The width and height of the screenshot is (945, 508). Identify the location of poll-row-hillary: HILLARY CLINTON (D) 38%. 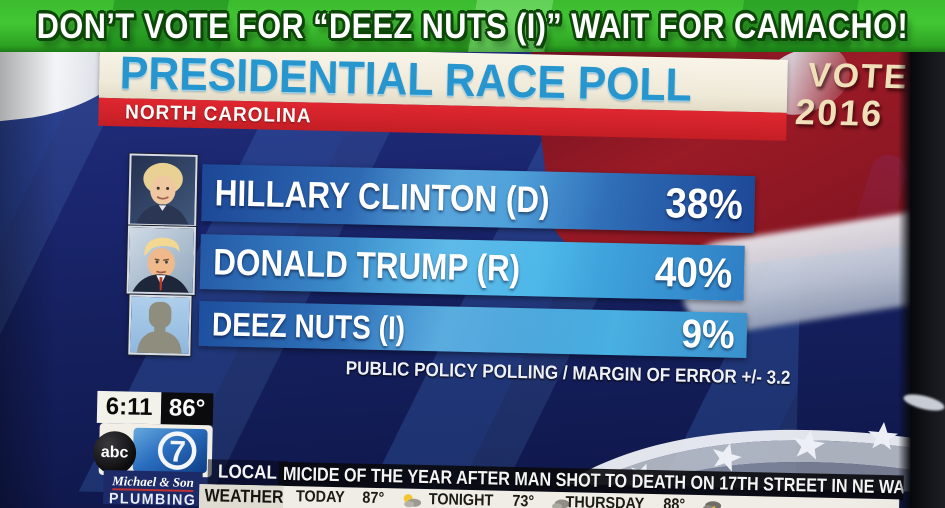
(478, 199).